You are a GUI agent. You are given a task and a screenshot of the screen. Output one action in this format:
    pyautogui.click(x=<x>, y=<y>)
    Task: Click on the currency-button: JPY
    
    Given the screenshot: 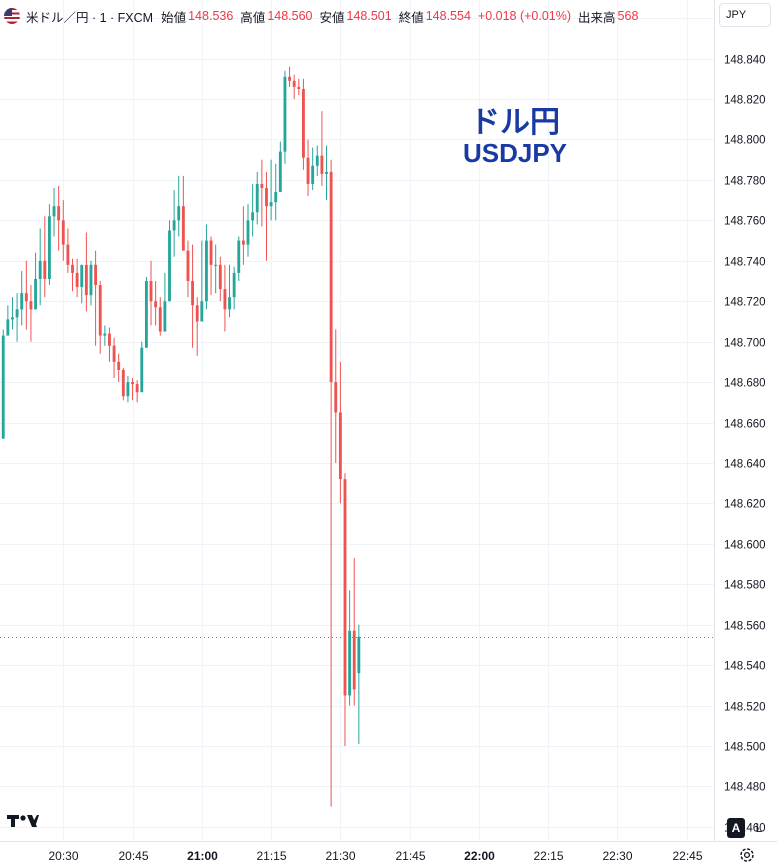 What is the action you would take?
    pyautogui.click(x=745, y=15)
    